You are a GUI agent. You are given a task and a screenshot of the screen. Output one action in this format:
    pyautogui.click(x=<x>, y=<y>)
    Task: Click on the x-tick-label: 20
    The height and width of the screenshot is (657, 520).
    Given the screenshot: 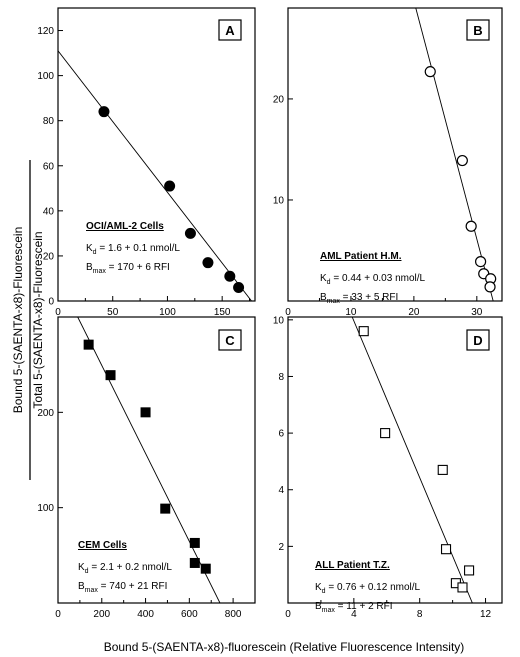 What is the action you would take?
    pyautogui.click(x=414, y=312)
    